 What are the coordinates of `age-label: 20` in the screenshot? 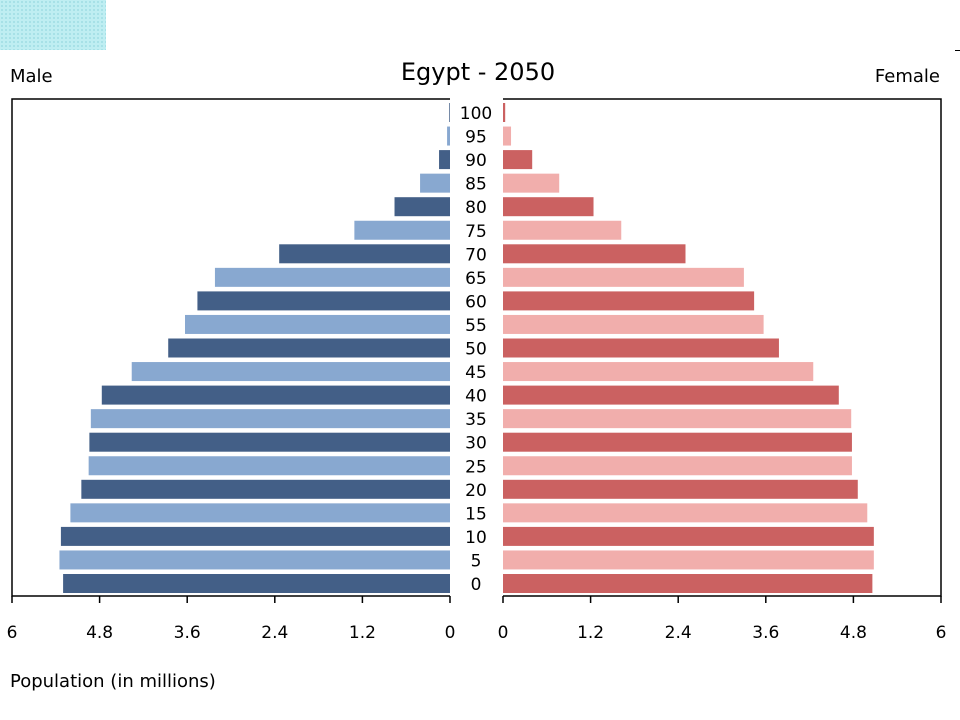 It's located at (476, 491).